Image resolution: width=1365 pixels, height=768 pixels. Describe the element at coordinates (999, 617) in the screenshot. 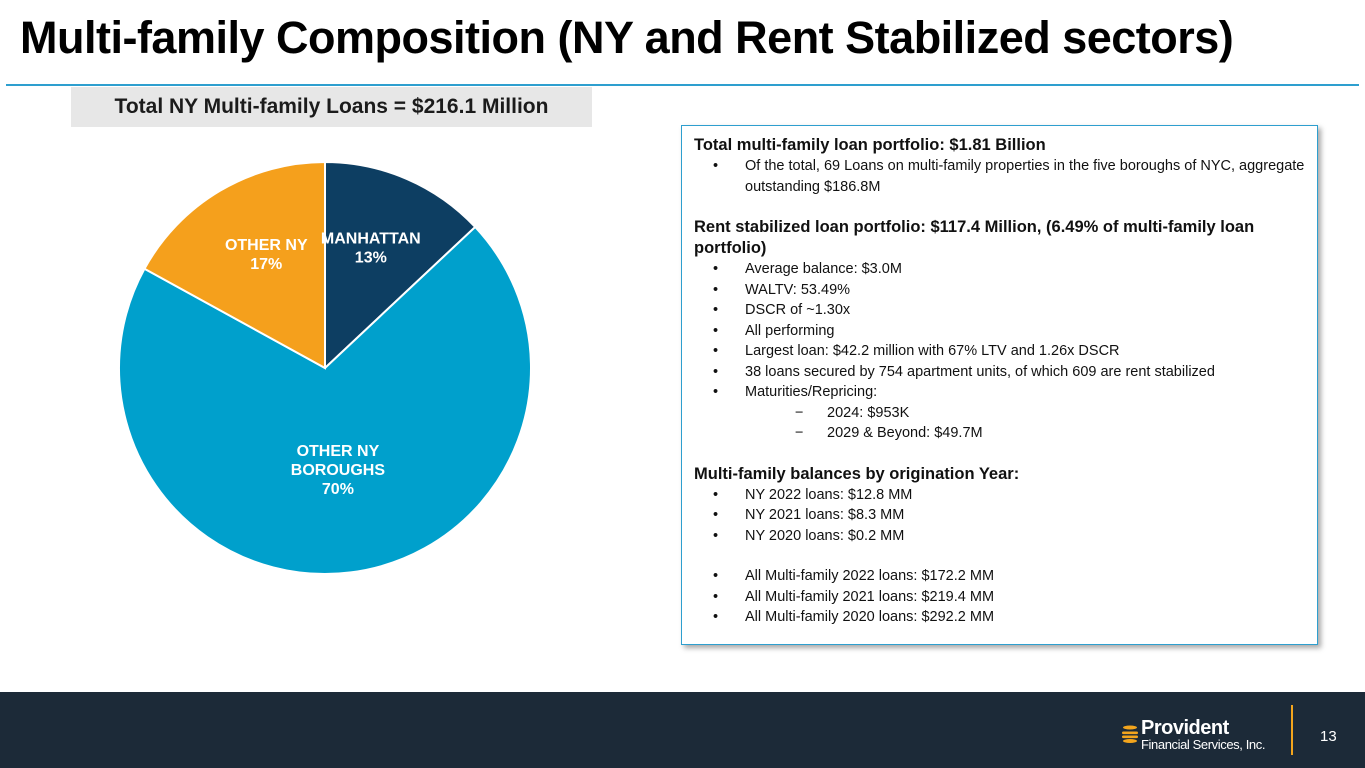

I see `bullet-item: All Multi-family 2020 loans: $292.2 MM` at that location.